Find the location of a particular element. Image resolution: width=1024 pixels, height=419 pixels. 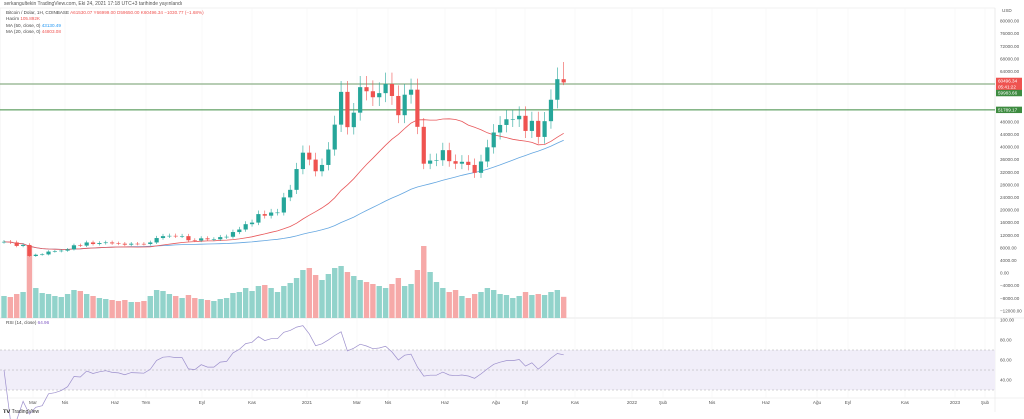

time-tick: Eyl is located at coordinates (525, 402).